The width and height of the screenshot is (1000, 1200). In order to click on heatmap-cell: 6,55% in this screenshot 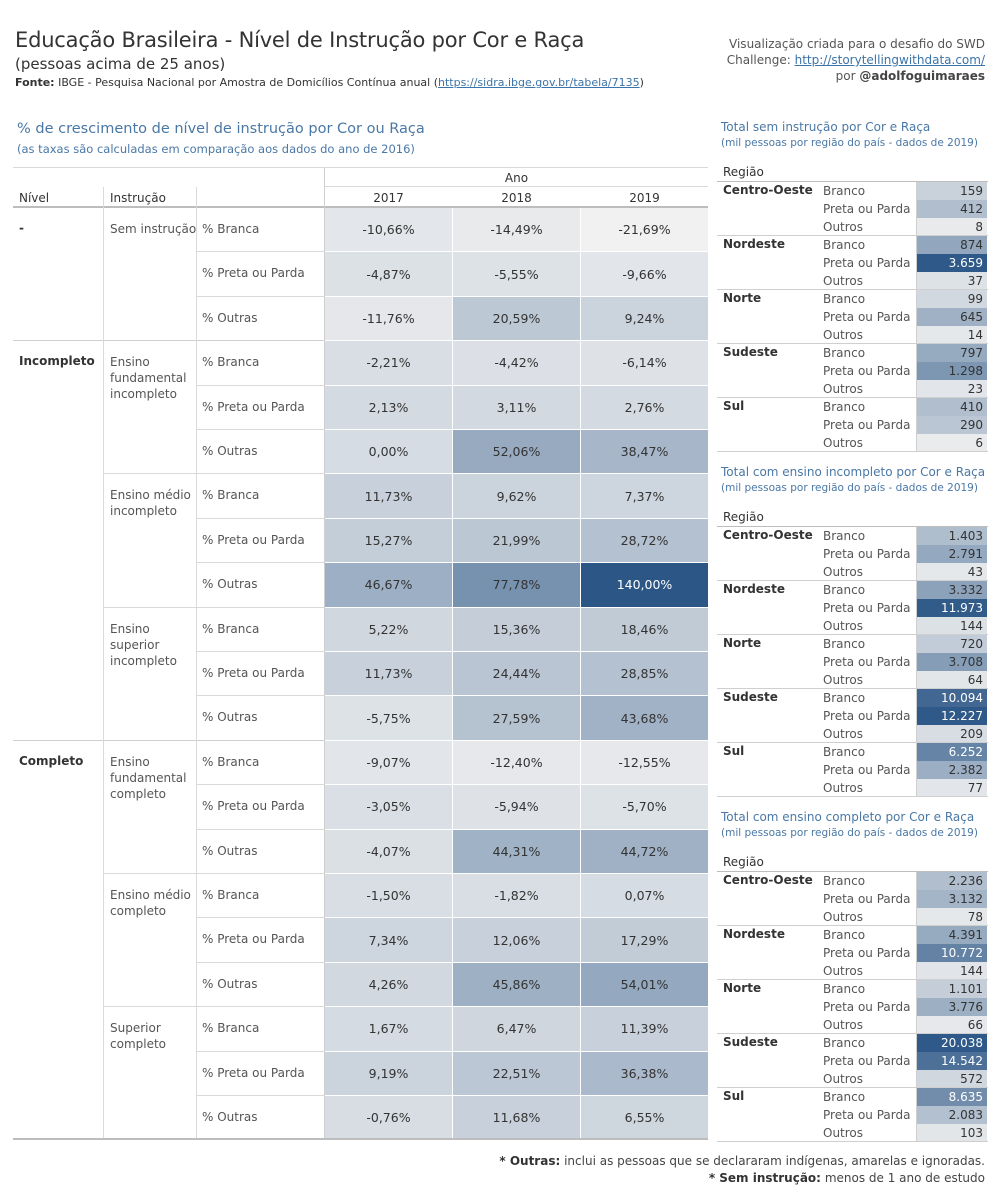, I will do `click(644, 1118)`.